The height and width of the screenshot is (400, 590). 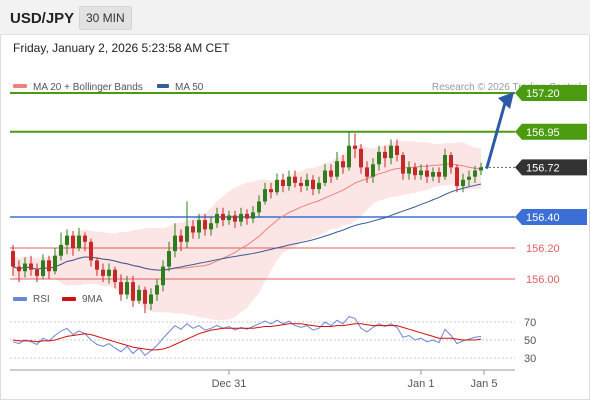 What do you see at coordinates (20, 299) in the screenshot?
I see `legend-swatch-rsi` at bounding box center [20, 299].